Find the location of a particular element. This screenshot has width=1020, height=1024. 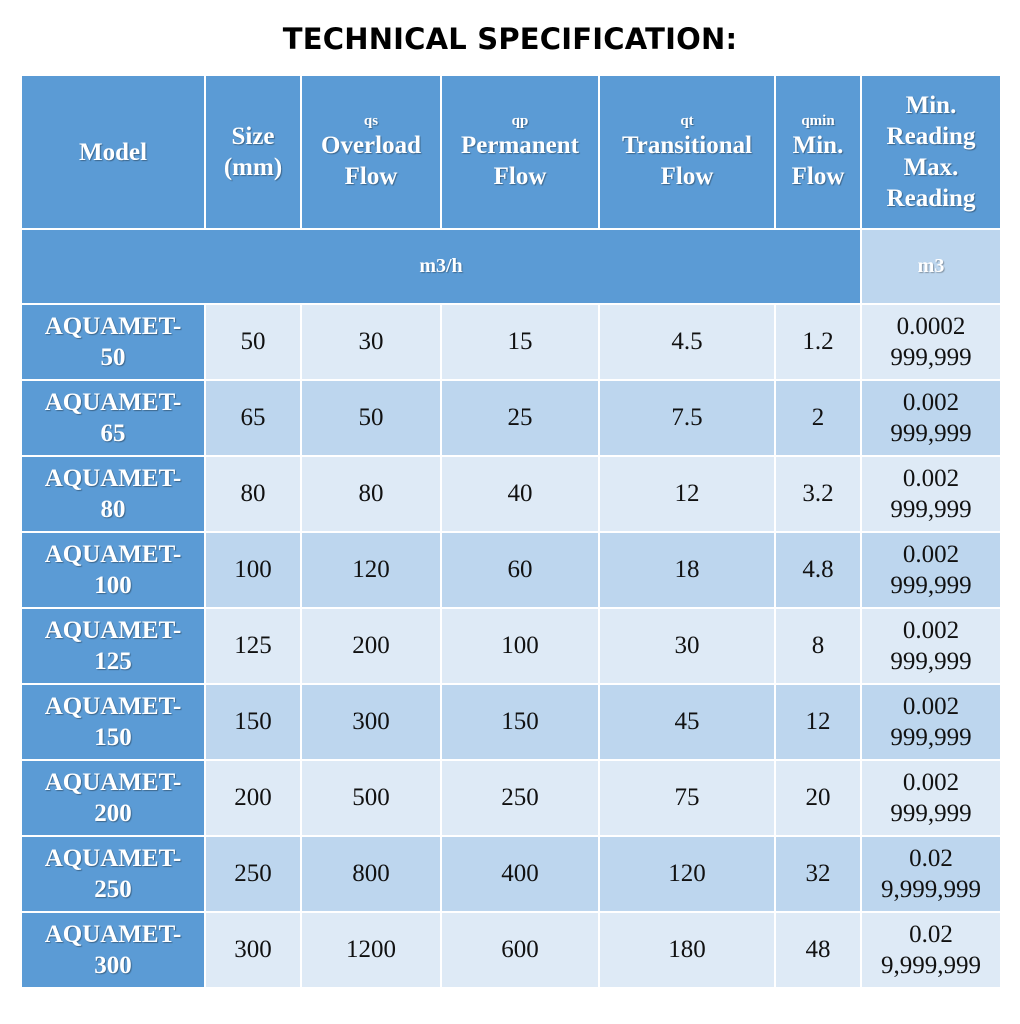

min-flow-cell: 4.8 is located at coordinates (818, 570).